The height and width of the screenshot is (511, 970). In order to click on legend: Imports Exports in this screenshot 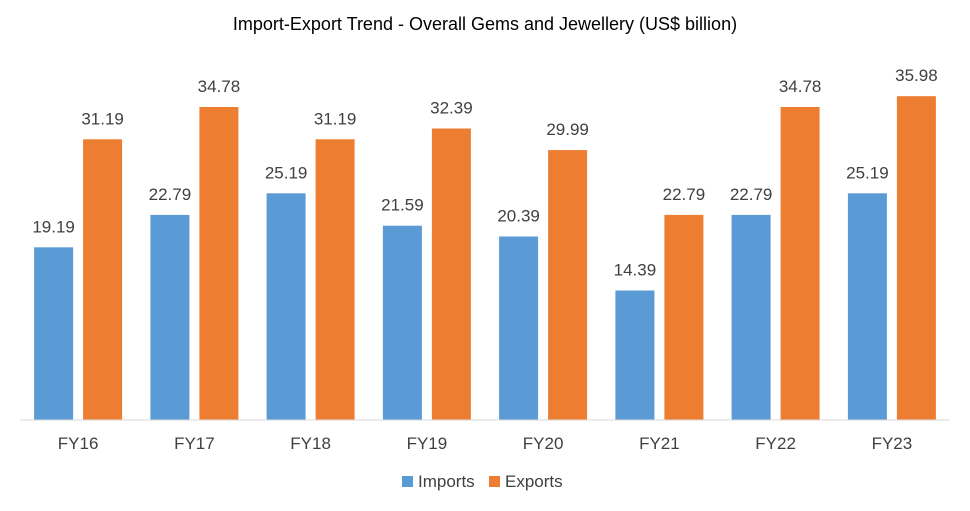, I will do `click(482, 481)`.